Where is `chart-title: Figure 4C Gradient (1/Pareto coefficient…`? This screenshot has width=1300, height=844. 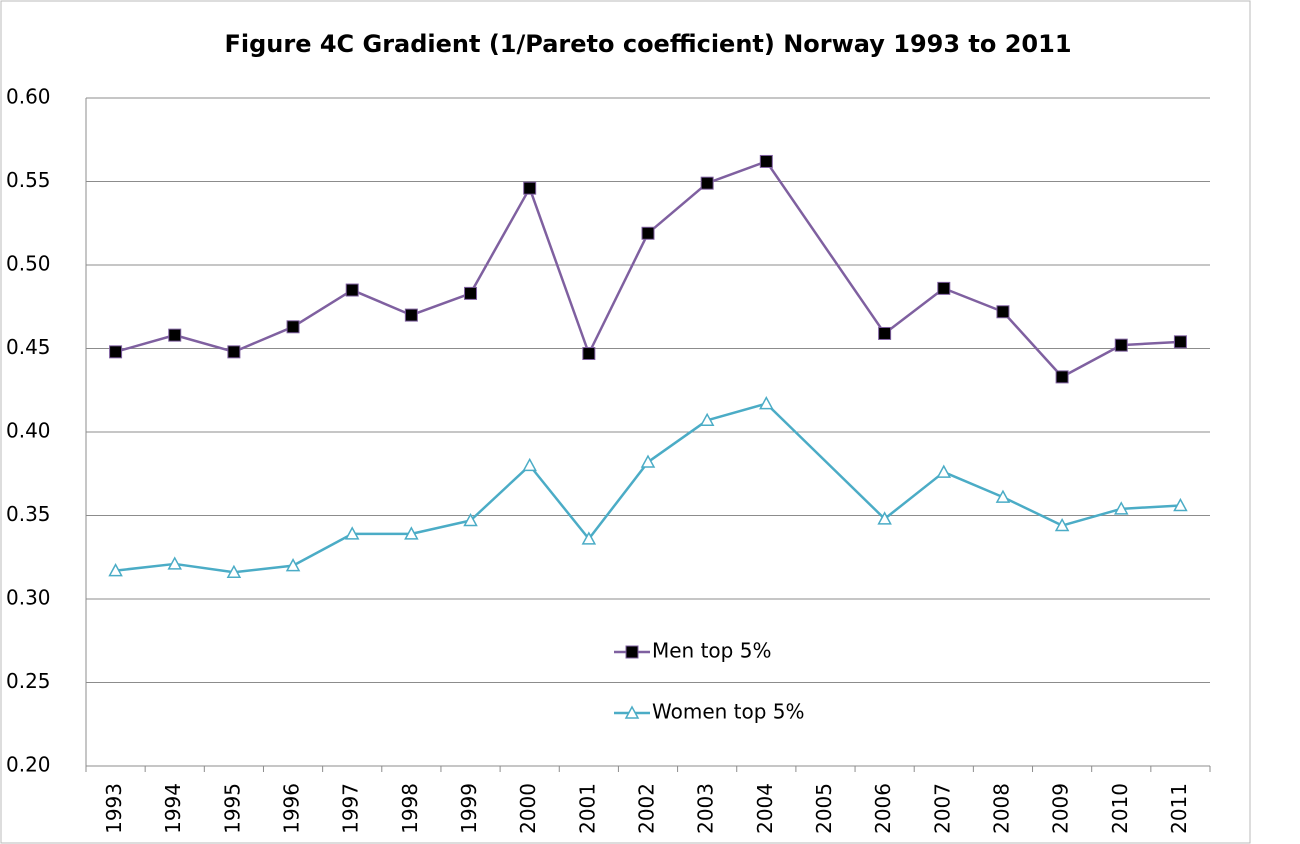
chart-title: Figure 4C Gradient (1/Pareto coefficient… is located at coordinates (647, 44).